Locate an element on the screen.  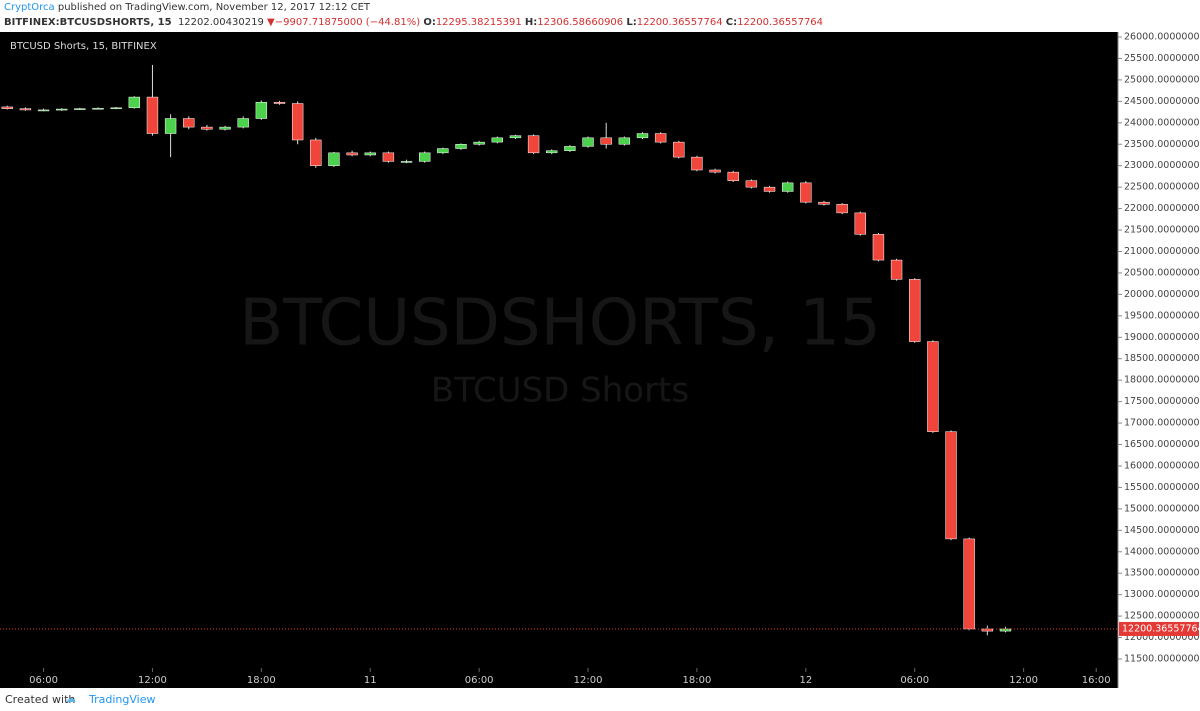
y-tick-label: 24000.00000000 is located at coordinates (1162, 122).